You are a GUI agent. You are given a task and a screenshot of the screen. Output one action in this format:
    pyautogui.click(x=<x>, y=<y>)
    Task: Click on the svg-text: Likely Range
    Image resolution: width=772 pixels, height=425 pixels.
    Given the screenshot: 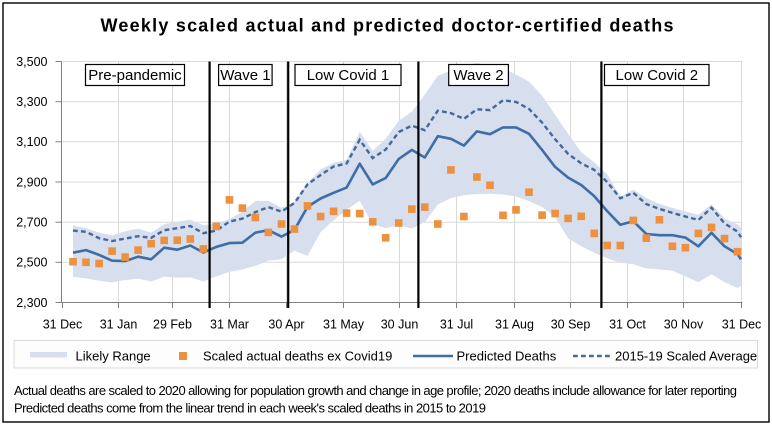 What is the action you would take?
    pyautogui.click(x=113, y=356)
    